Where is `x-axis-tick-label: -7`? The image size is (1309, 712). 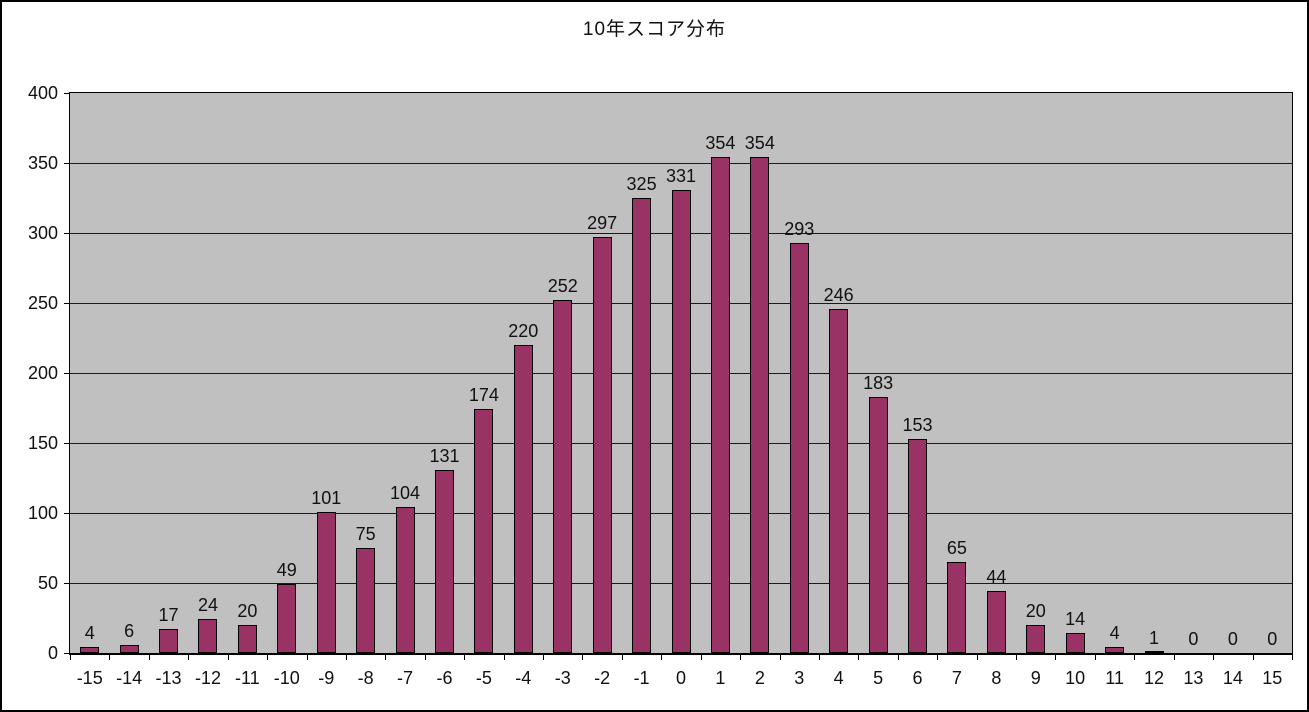 x-axis-tick-label: -7 is located at coordinates (405, 678).